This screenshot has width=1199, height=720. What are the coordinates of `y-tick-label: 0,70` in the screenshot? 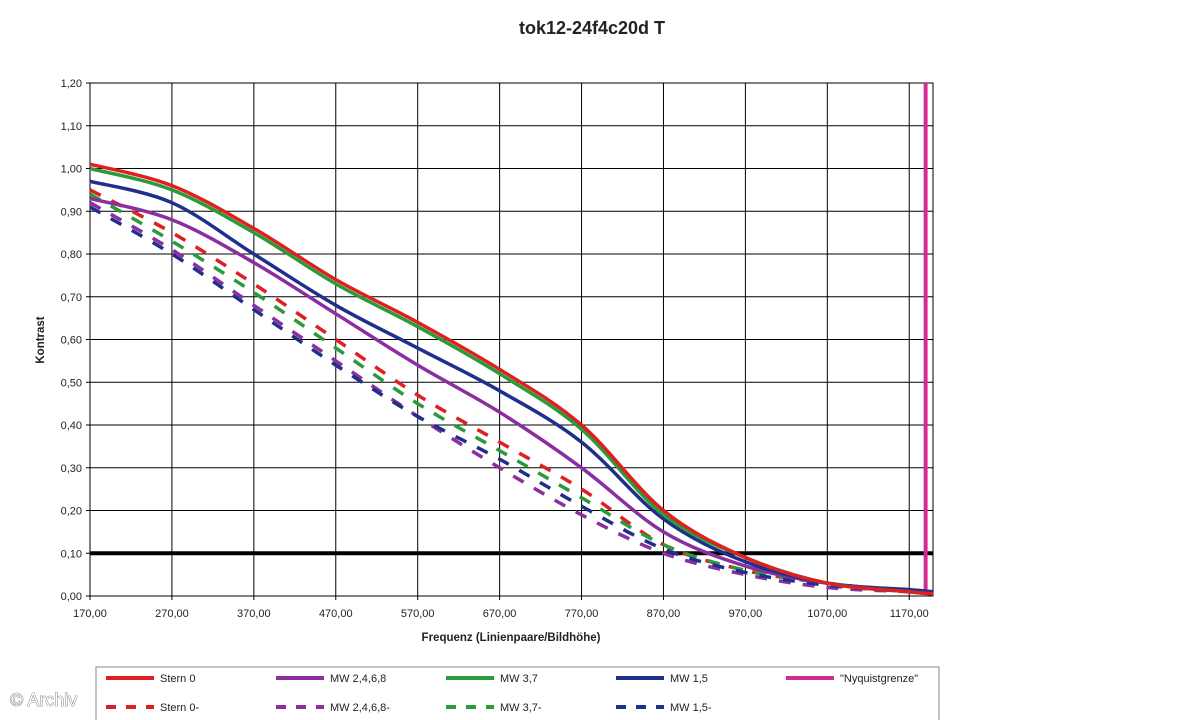 It's located at (71, 298).